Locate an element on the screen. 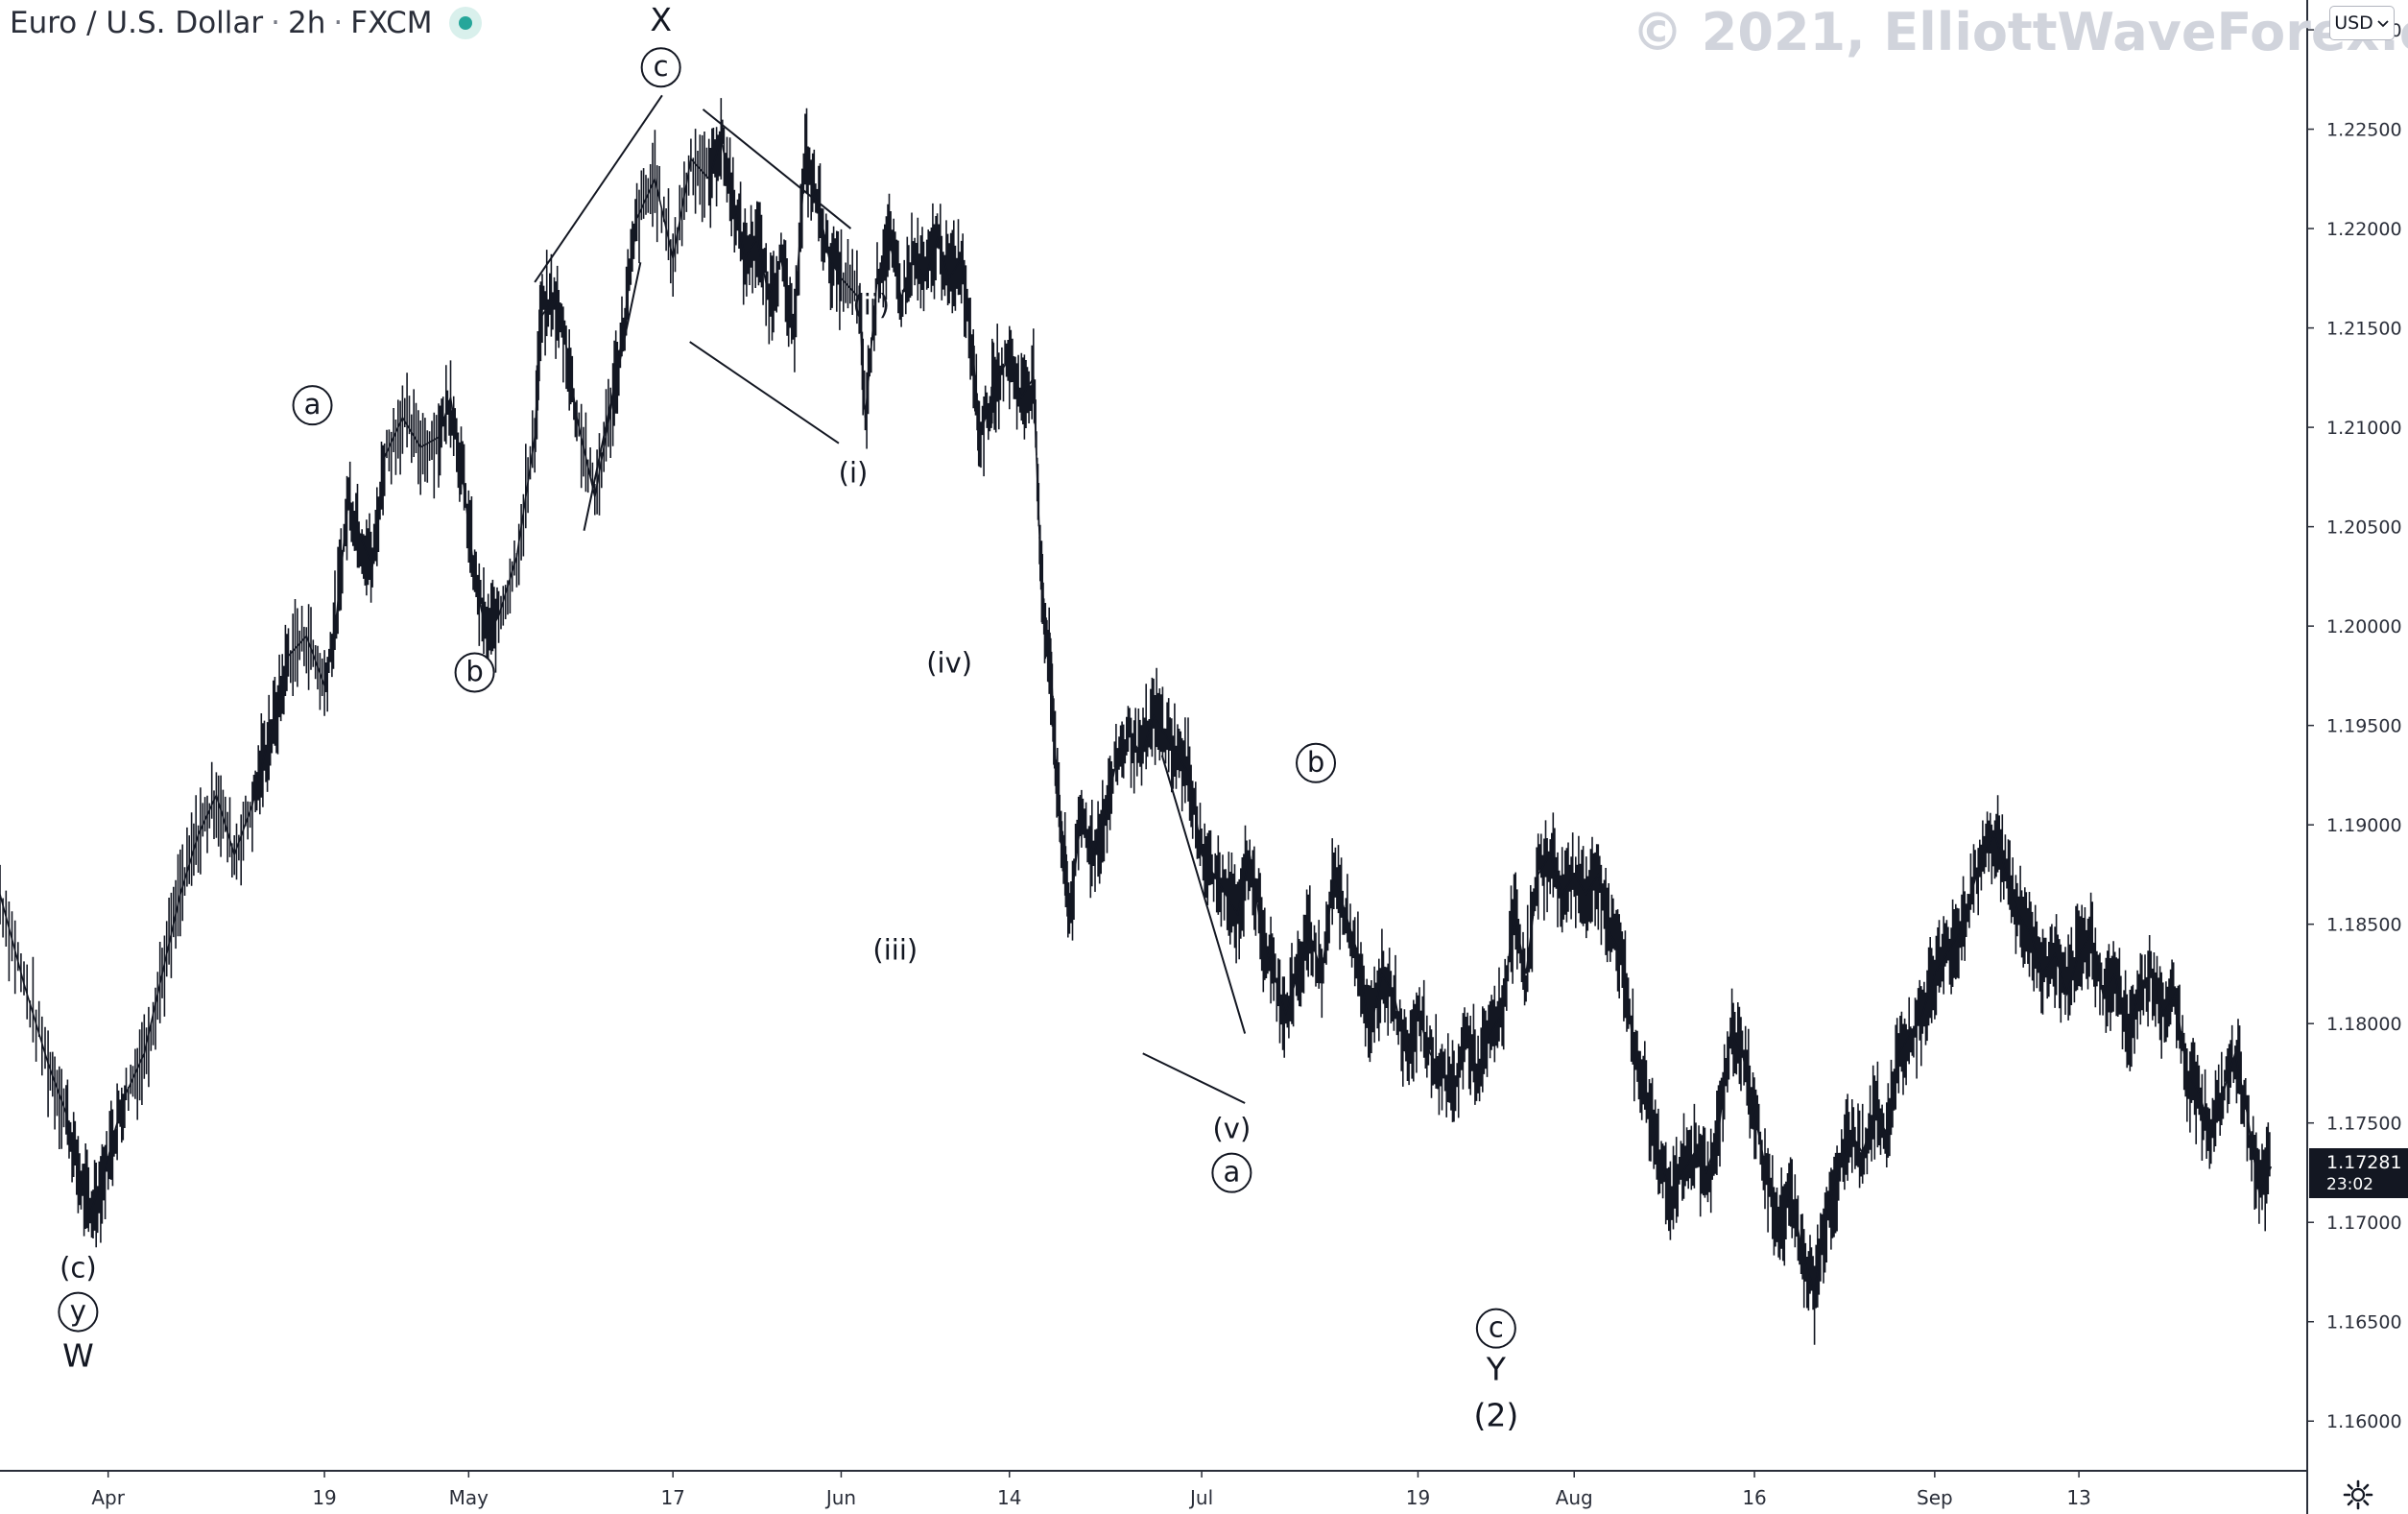 The image size is (2408, 1514). time-tick-label: Aug is located at coordinates (1574, 1498).